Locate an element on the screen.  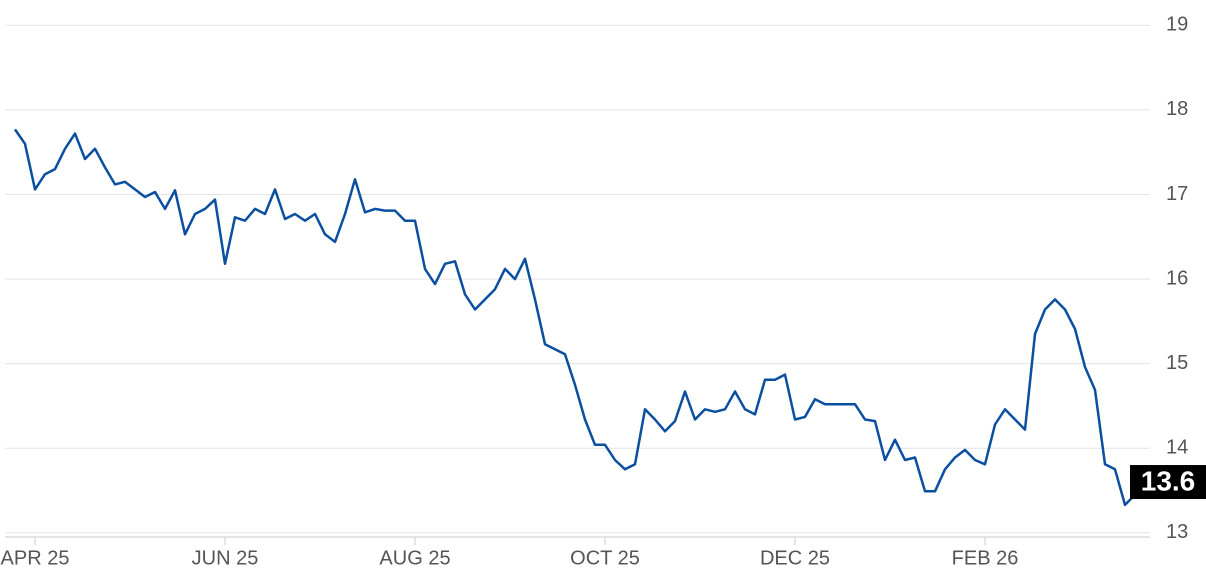
x-tick-label: AUG 25 is located at coordinates (414, 558).